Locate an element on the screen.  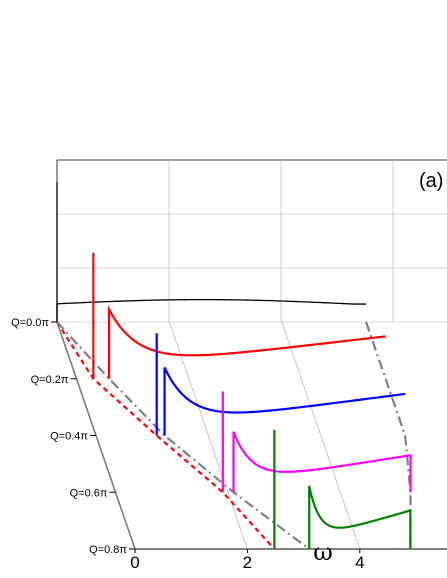
series-q0.4 is located at coordinates (280, 384).